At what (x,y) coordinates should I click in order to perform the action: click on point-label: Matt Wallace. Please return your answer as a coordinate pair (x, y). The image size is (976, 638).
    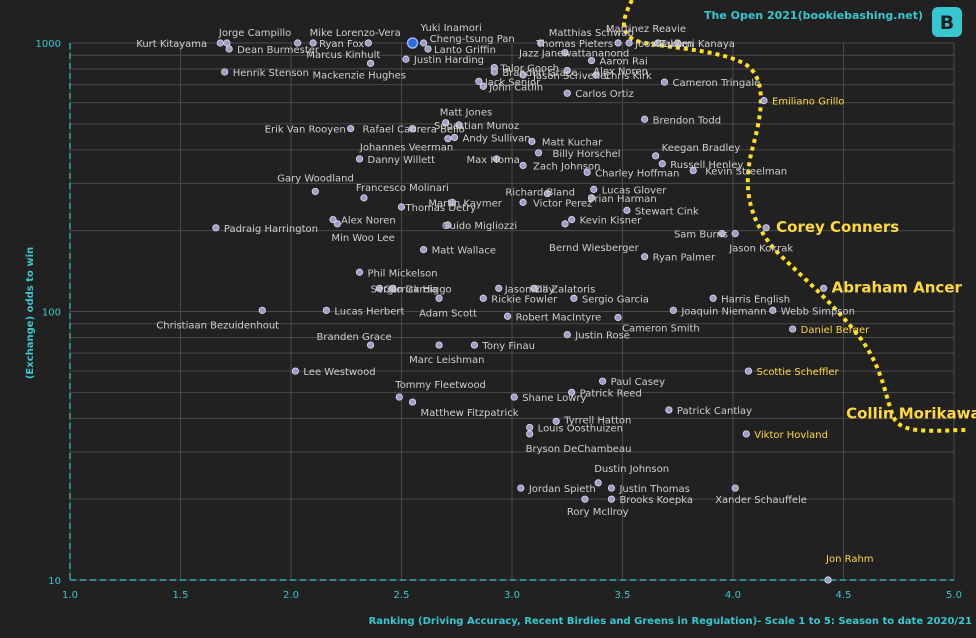
    Looking at the image, I should click on (464, 251).